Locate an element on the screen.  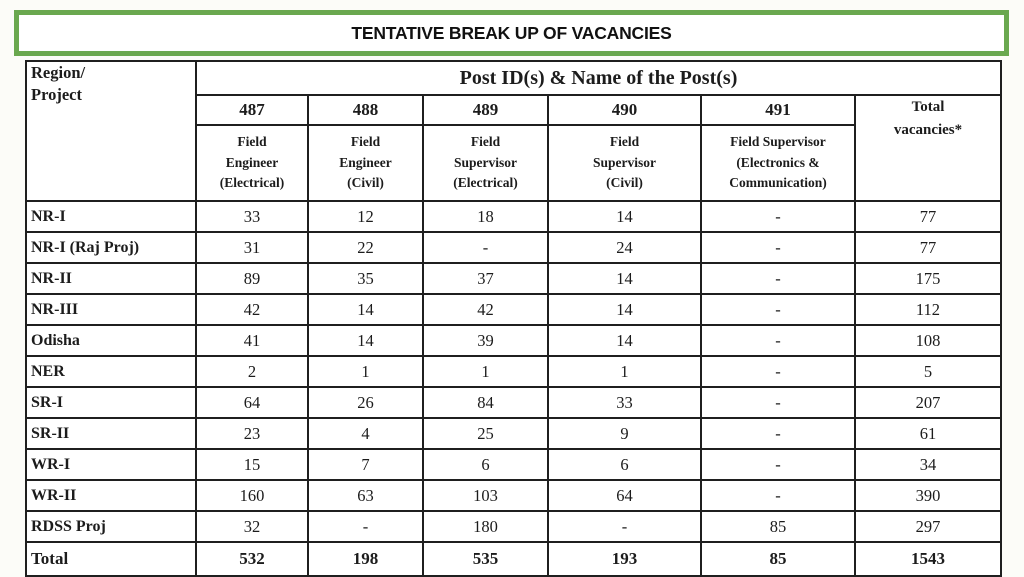
cell-region: WR-I is located at coordinates (111, 464).